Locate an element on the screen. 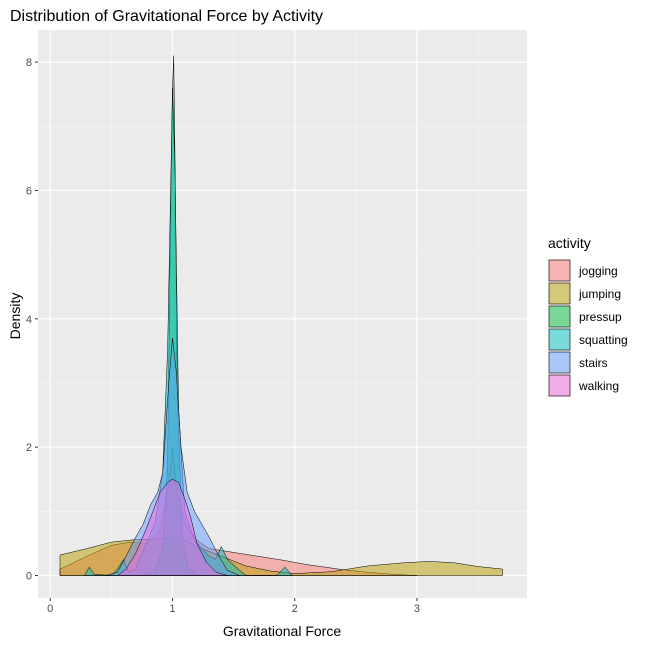 Image resolution: width=645 pixels, height=645 pixels. legend-key-pressup is located at coordinates (559, 316).